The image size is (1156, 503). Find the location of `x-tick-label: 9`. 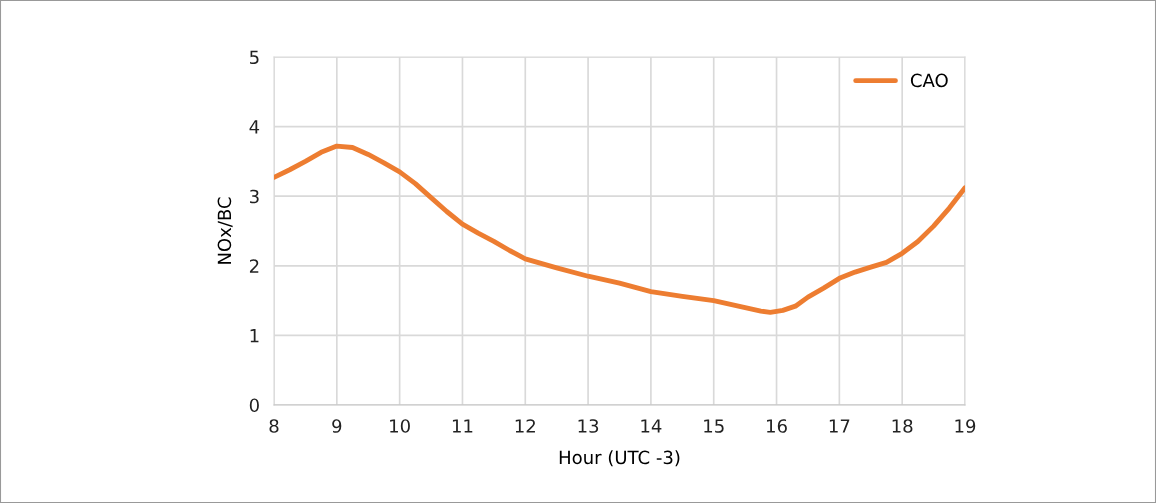

x-tick-label: 9 is located at coordinates (337, 426).